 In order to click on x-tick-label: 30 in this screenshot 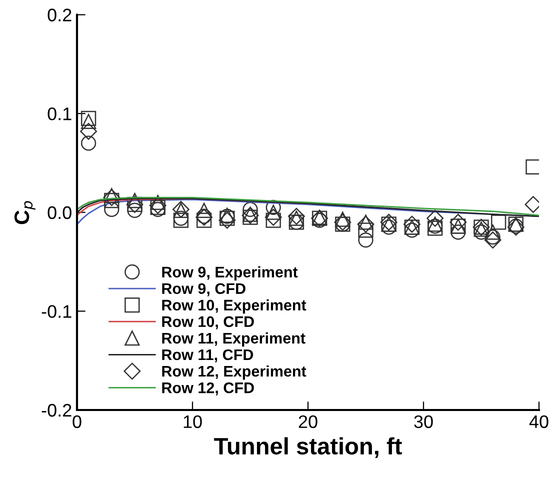, I will do `click(423, 421)`.